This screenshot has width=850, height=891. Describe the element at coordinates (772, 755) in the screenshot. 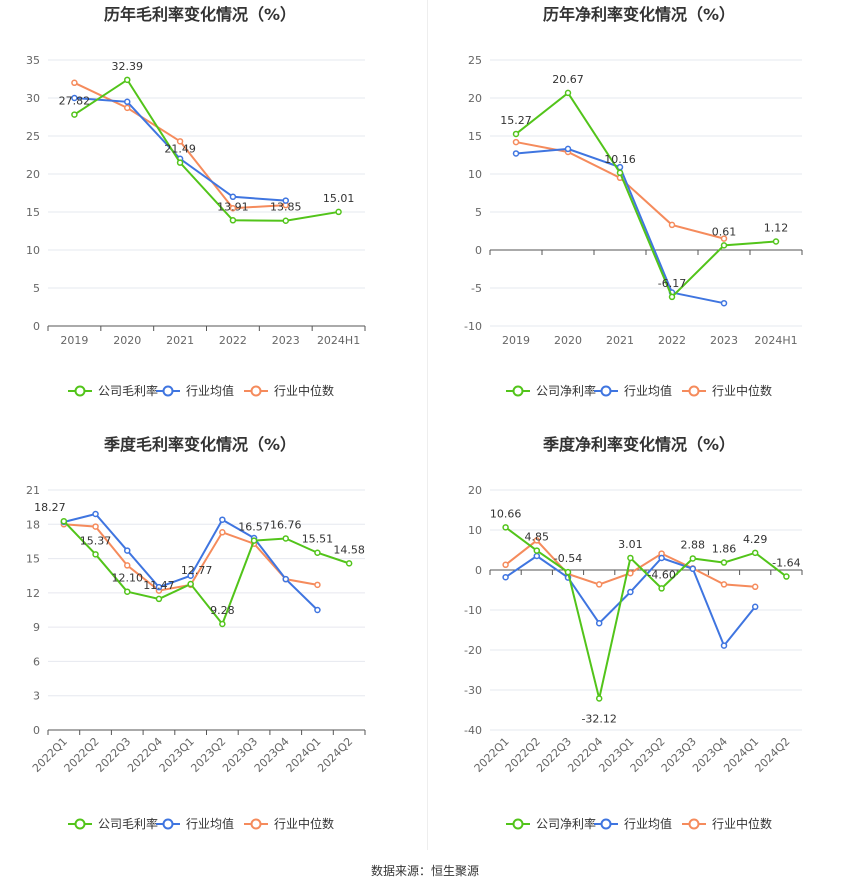

I see `x-tick-label: 2024Q2` at that location.